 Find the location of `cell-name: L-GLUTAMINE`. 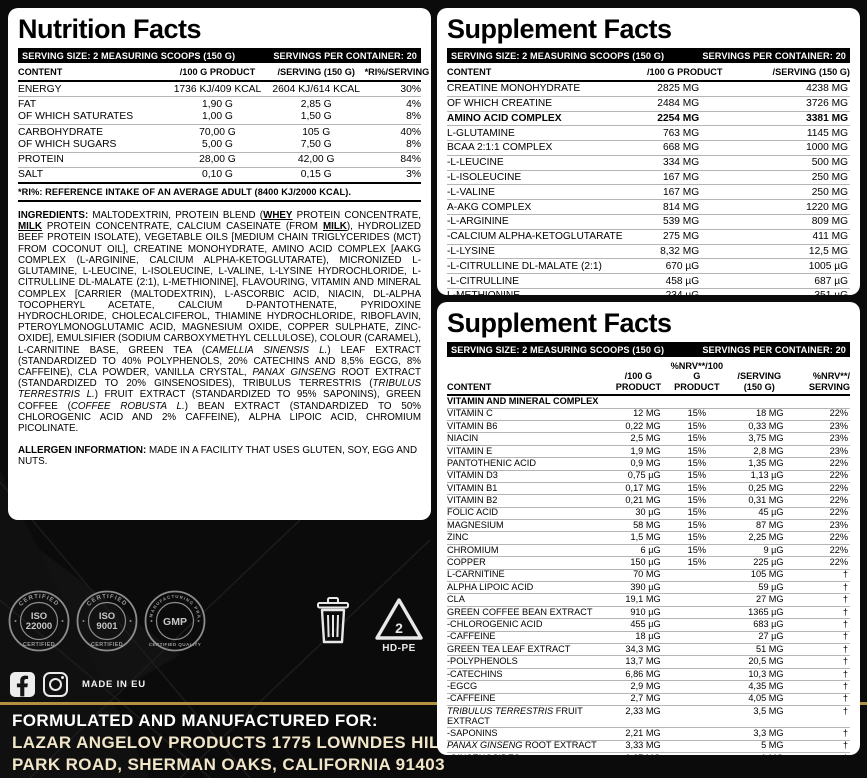

cell-name: L-GLUTAMINE is located at coordinates (536, 133).